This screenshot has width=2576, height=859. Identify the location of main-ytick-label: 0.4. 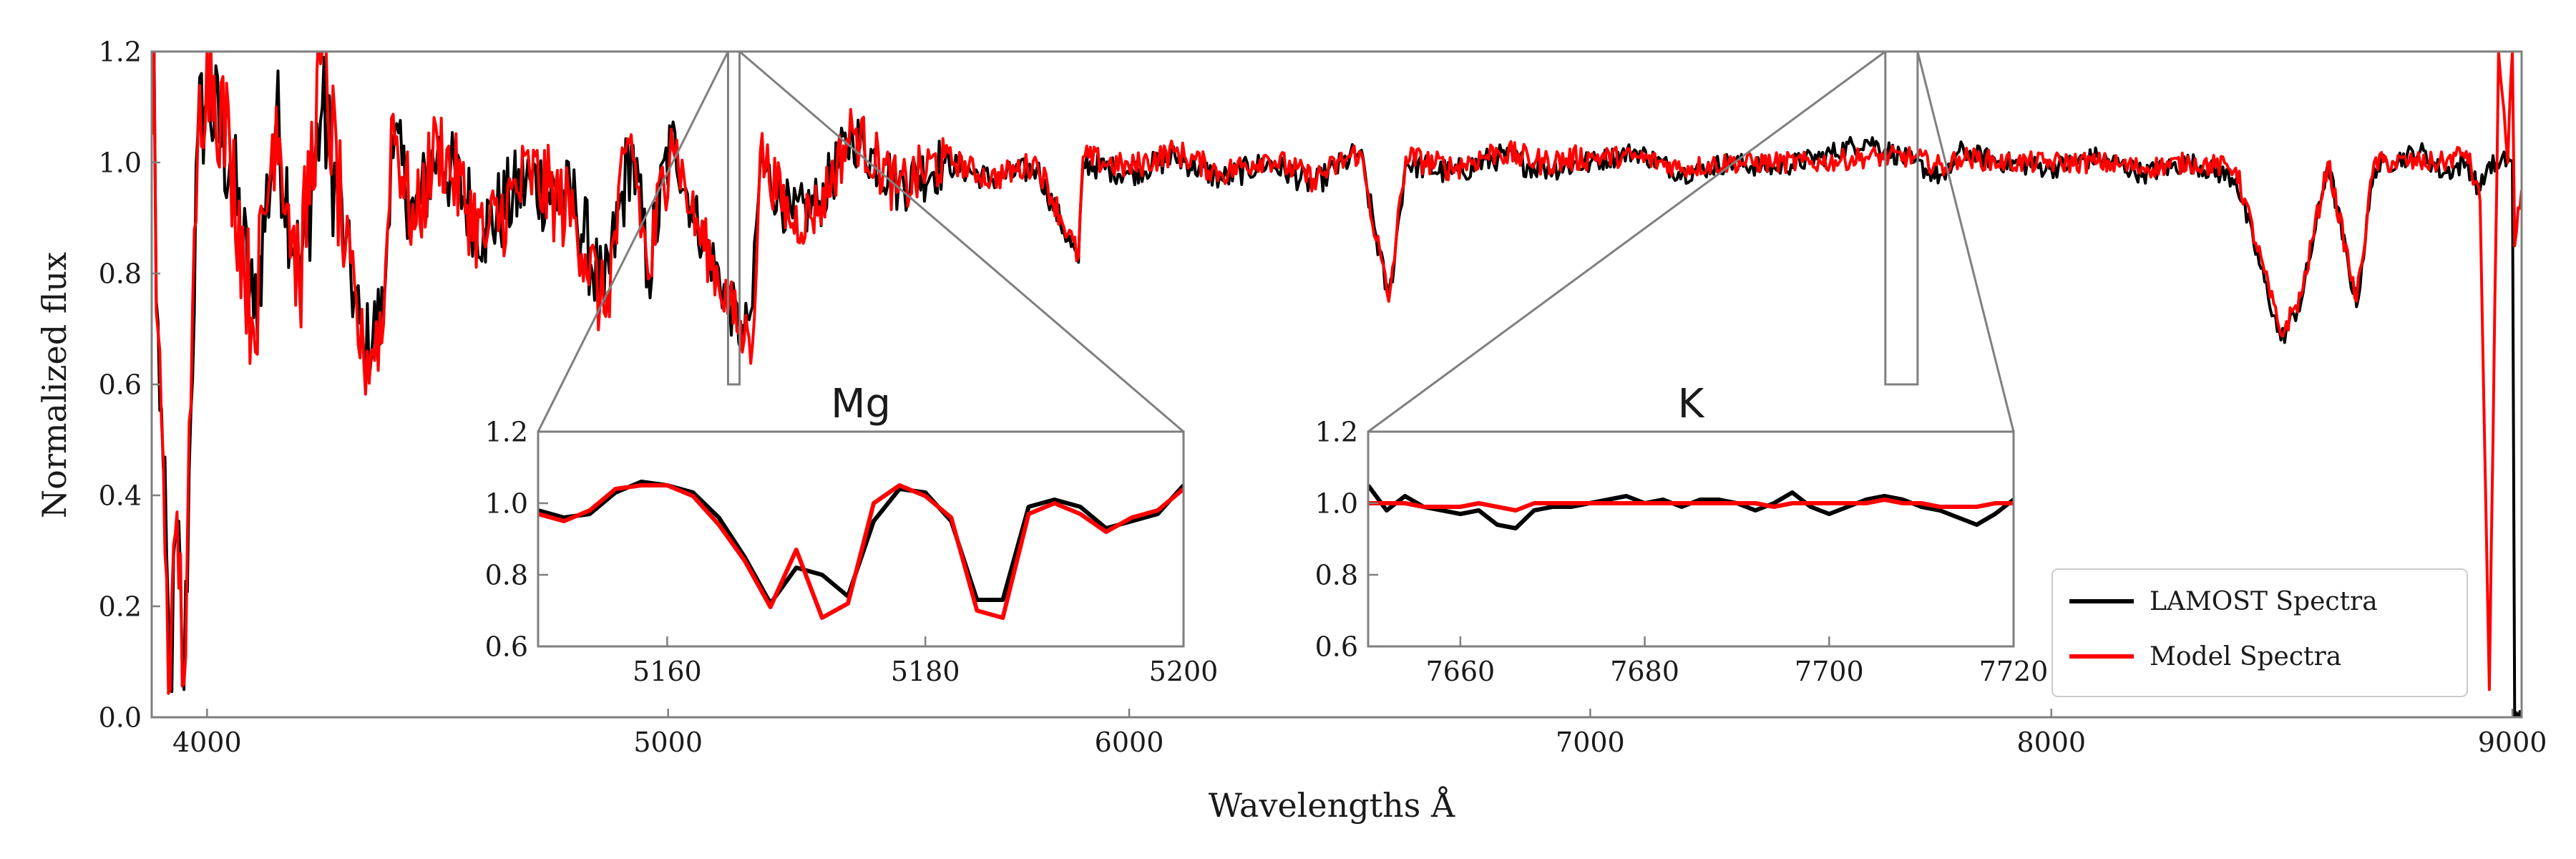
(120, 495).